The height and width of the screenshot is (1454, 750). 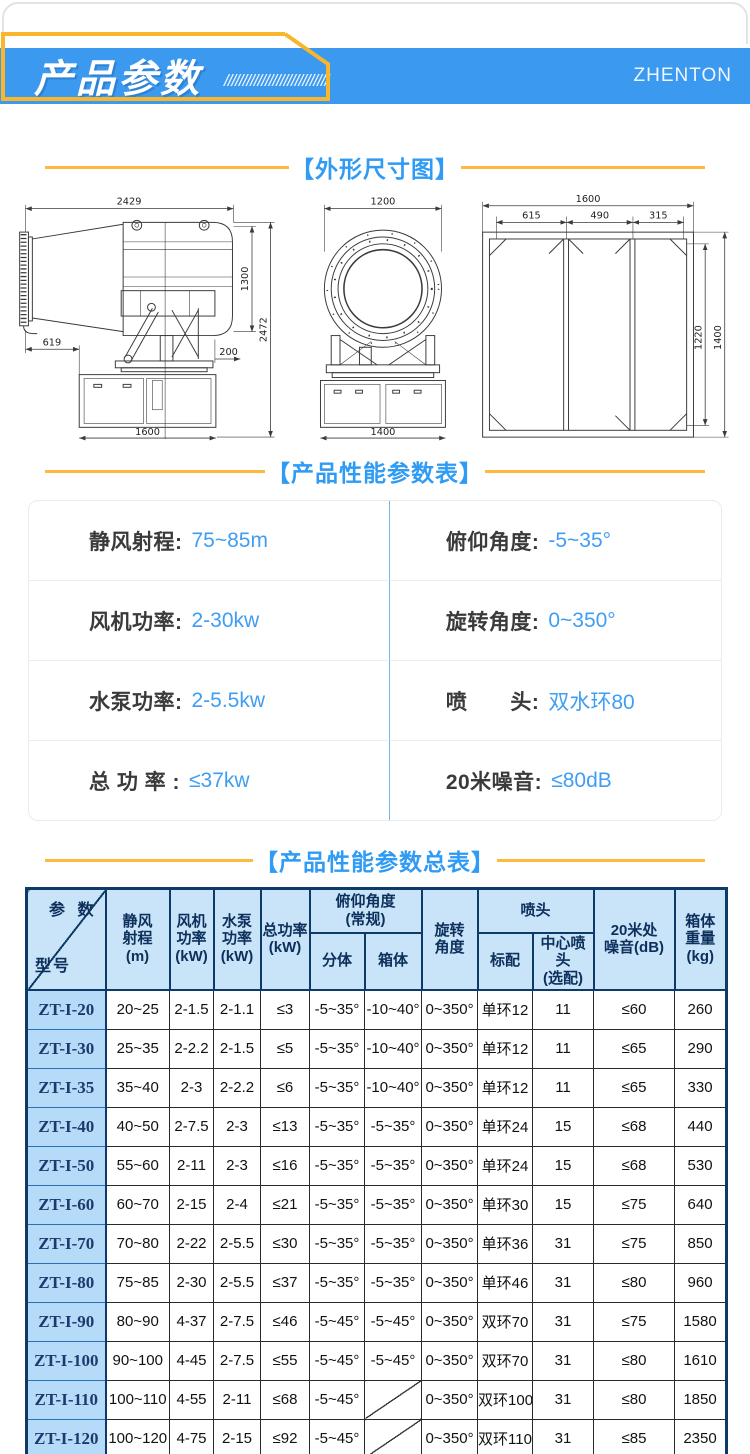 I want to click on section-title-text: 【产品性能参数总表】, so click(x=375, y=862).